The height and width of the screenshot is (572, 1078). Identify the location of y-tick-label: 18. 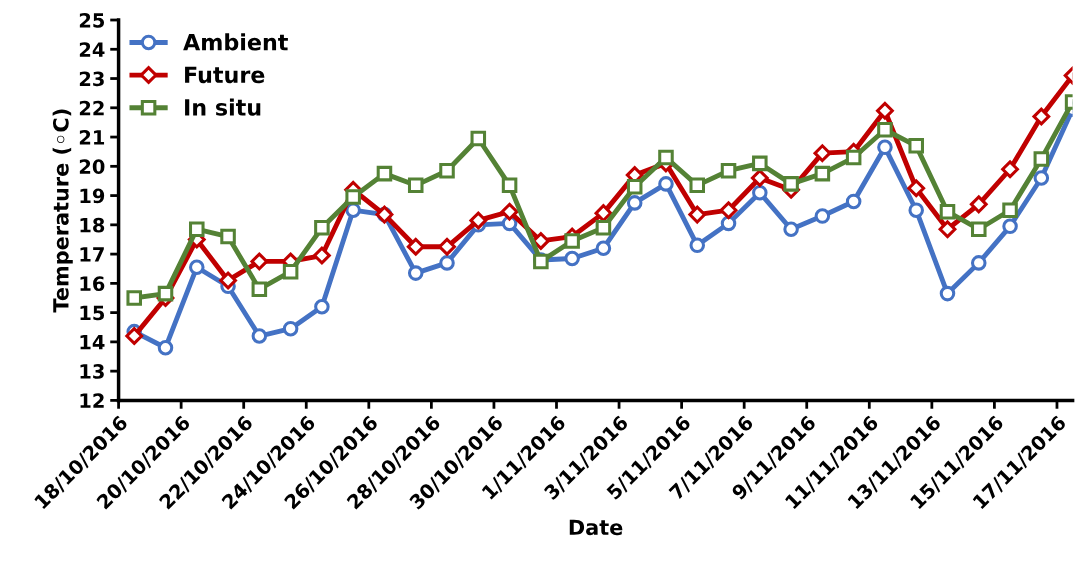
(92, 225).